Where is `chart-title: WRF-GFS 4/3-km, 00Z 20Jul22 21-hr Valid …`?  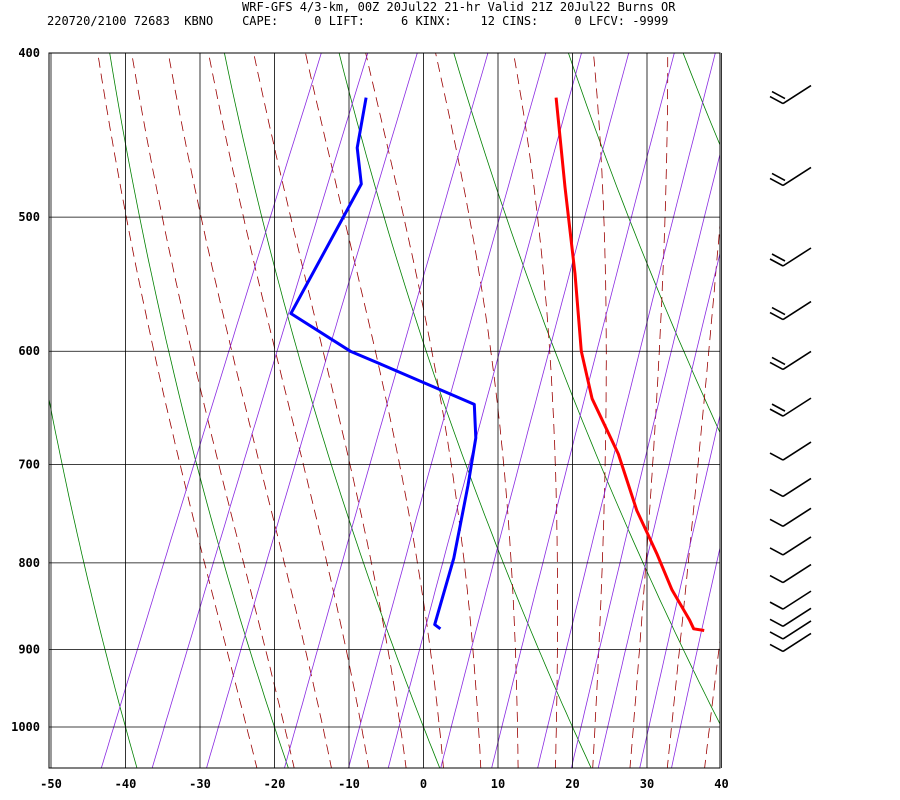 chart-title: WRF-GFS 4/3-km, 00Z 20Jul22 21-hr Valid … is located at coordinates (459, 7).